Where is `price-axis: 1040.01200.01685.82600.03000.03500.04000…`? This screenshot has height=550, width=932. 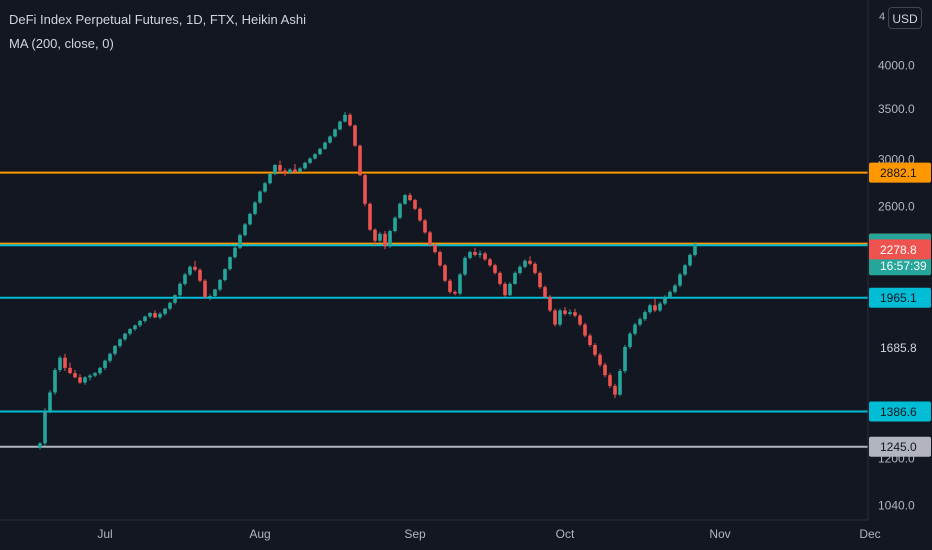 price-axis: 1040.01200.01685.82600.03000.03500.04000… is located at coordinates (891, 260).